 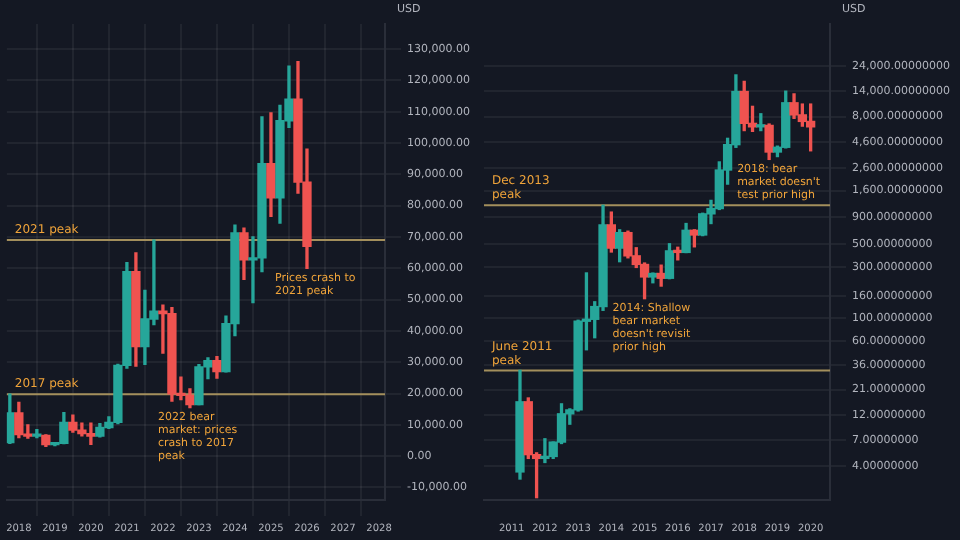 I want to click on candlestick, so click(x=545, y=451).